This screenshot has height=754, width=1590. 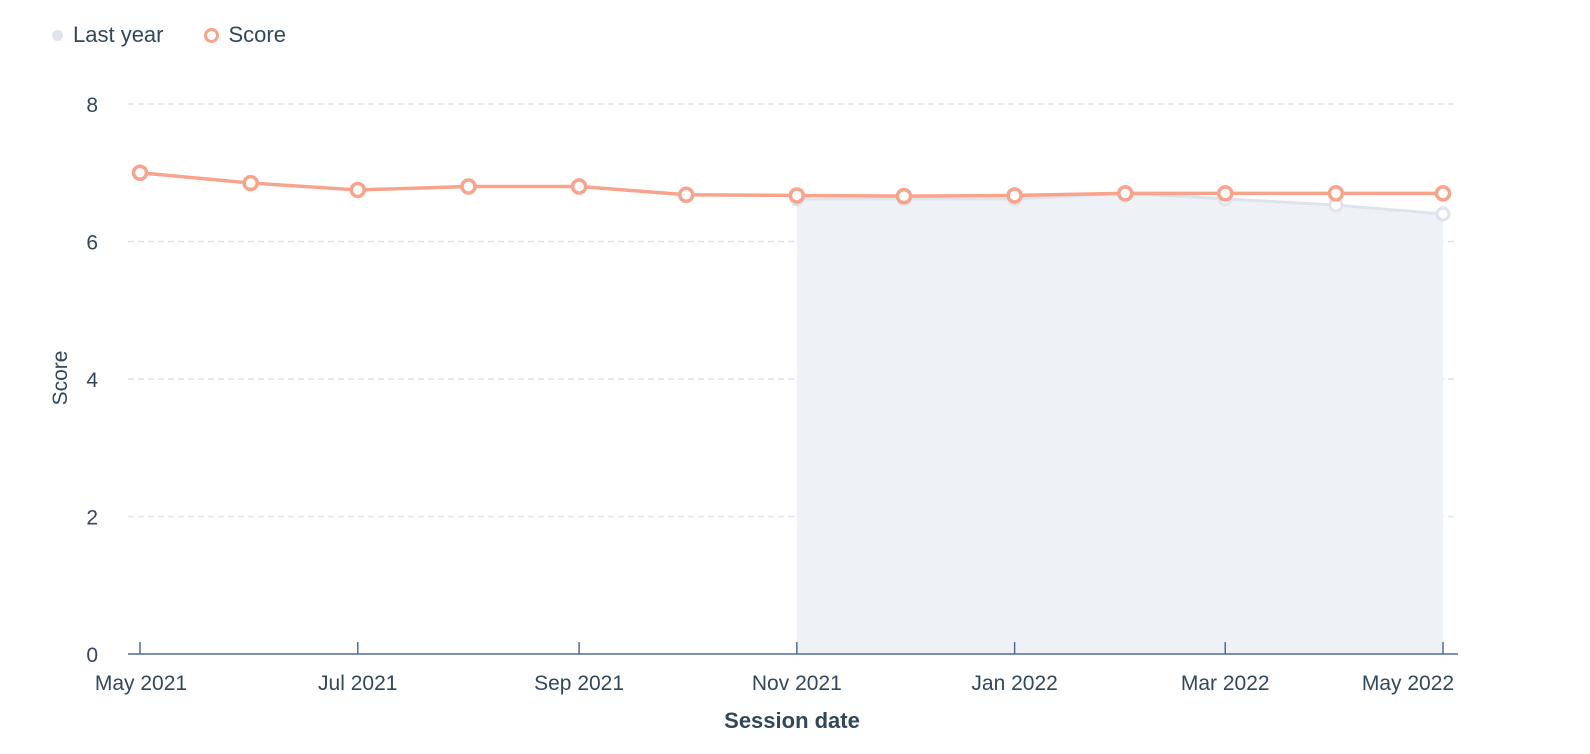 I want to click on y-axis: 0 2 4 6 8, so click(x=92, y=380).